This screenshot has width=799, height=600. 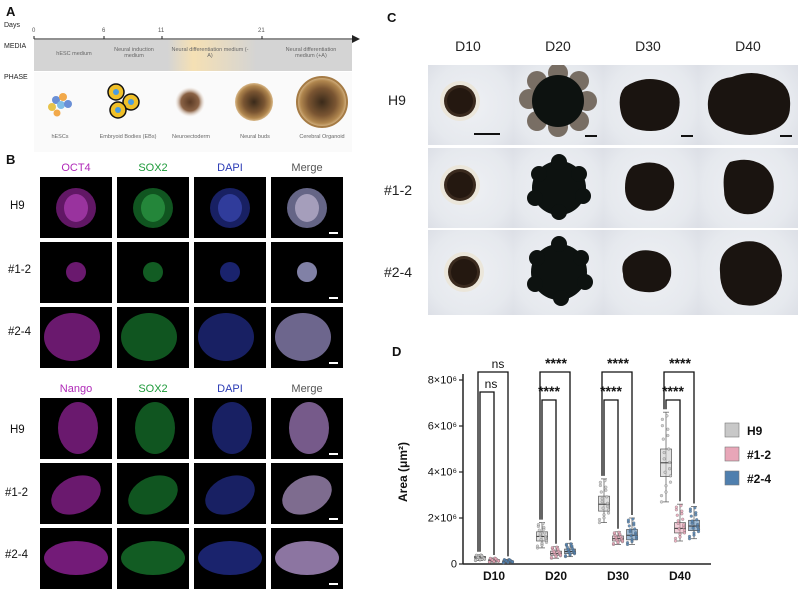 I want to click on organoid-2-4-d40, so click(x=748, y=272).